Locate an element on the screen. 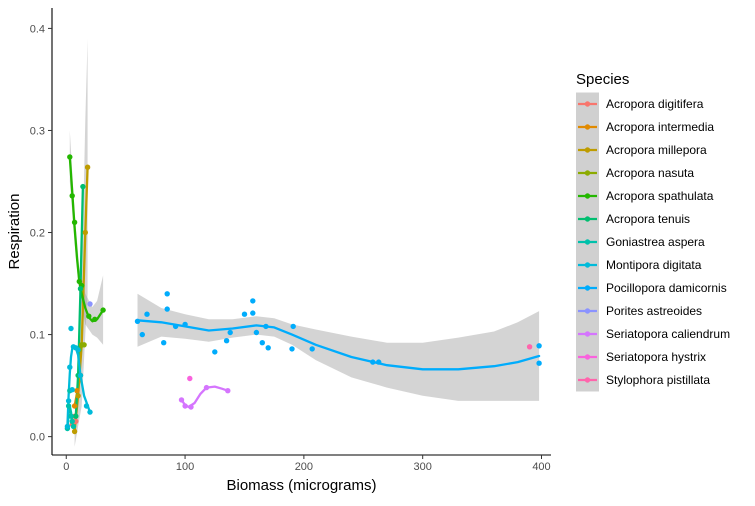 The image size is (755, 506). legend-key-point-pocillopora-damicornis is located at coordinates (587, 288).